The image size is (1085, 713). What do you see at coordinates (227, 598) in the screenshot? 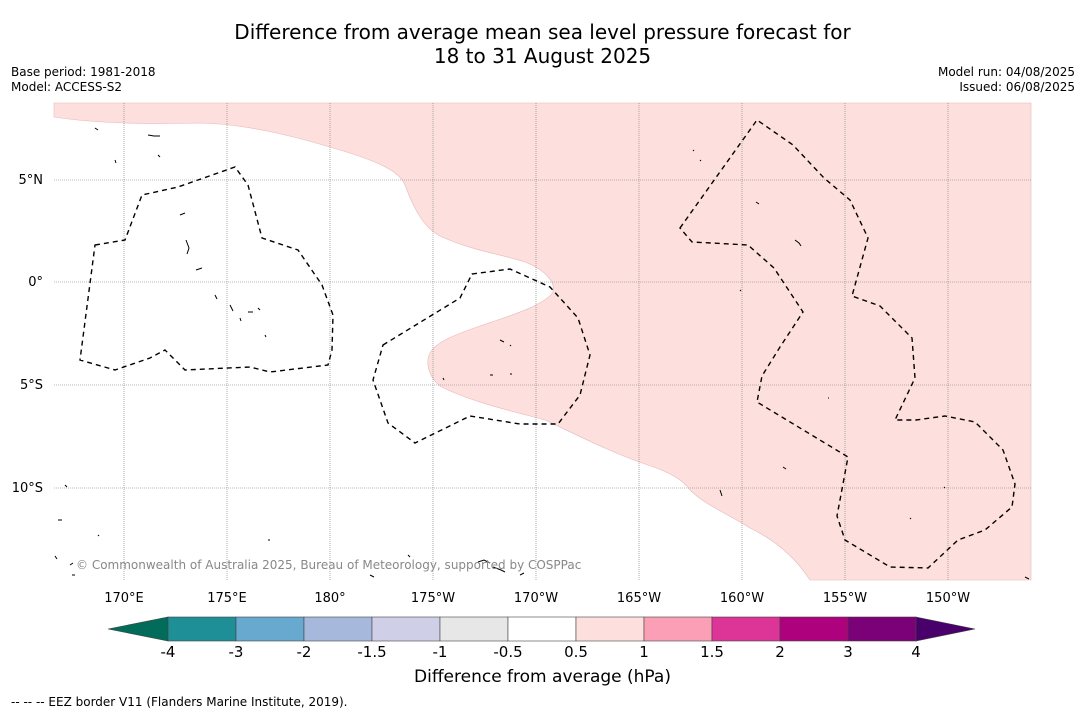
I see `lon-label-175e: 175°E` at bounding box center [227, 598].